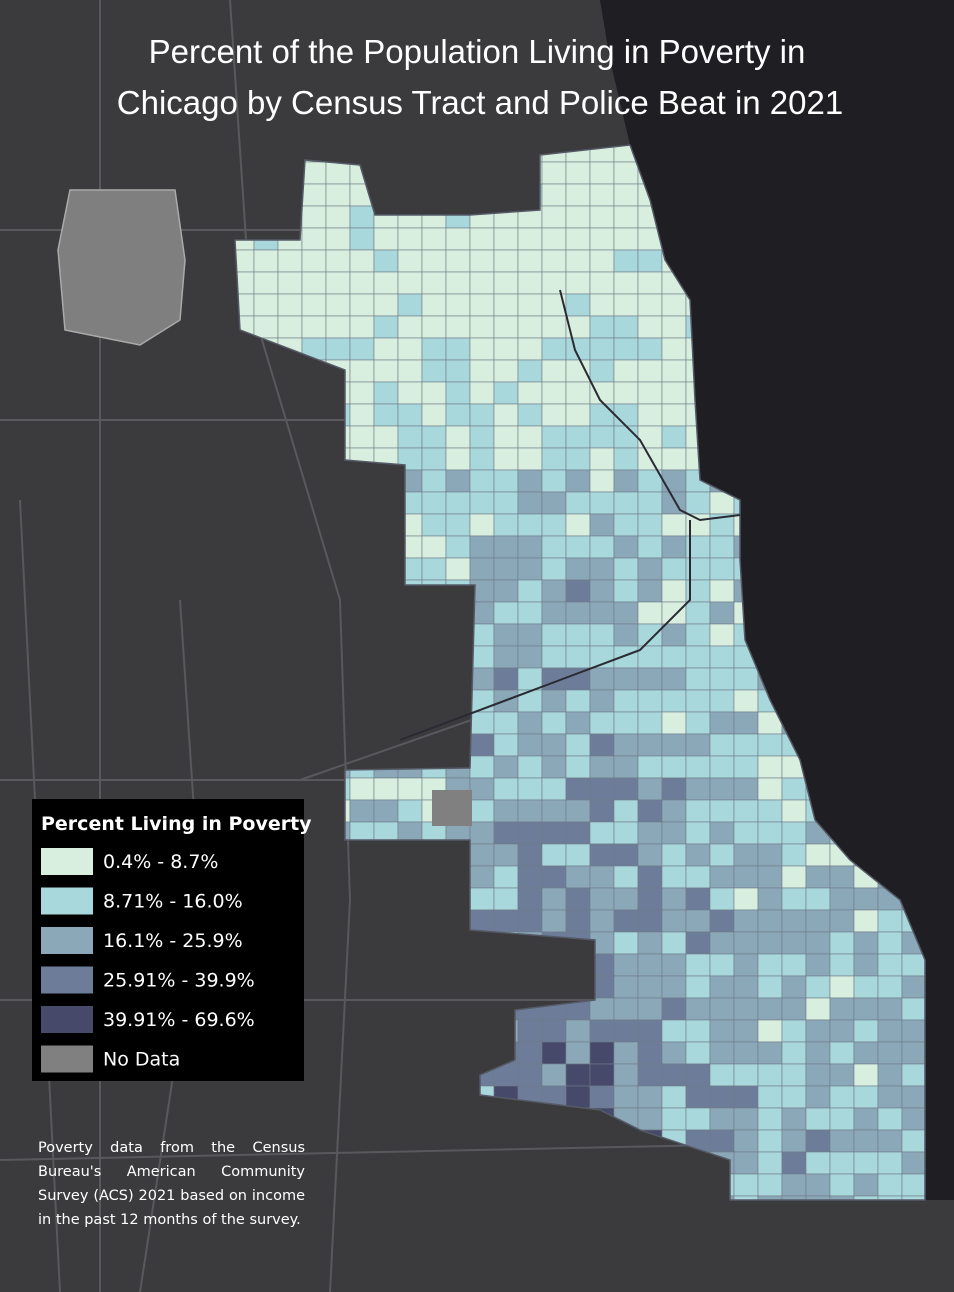 The image size is (954, 1292). Describe the element at coordinates (179, 981) in the screenshot. I see `legend-label: 25.91% - 39.9%` at that location.